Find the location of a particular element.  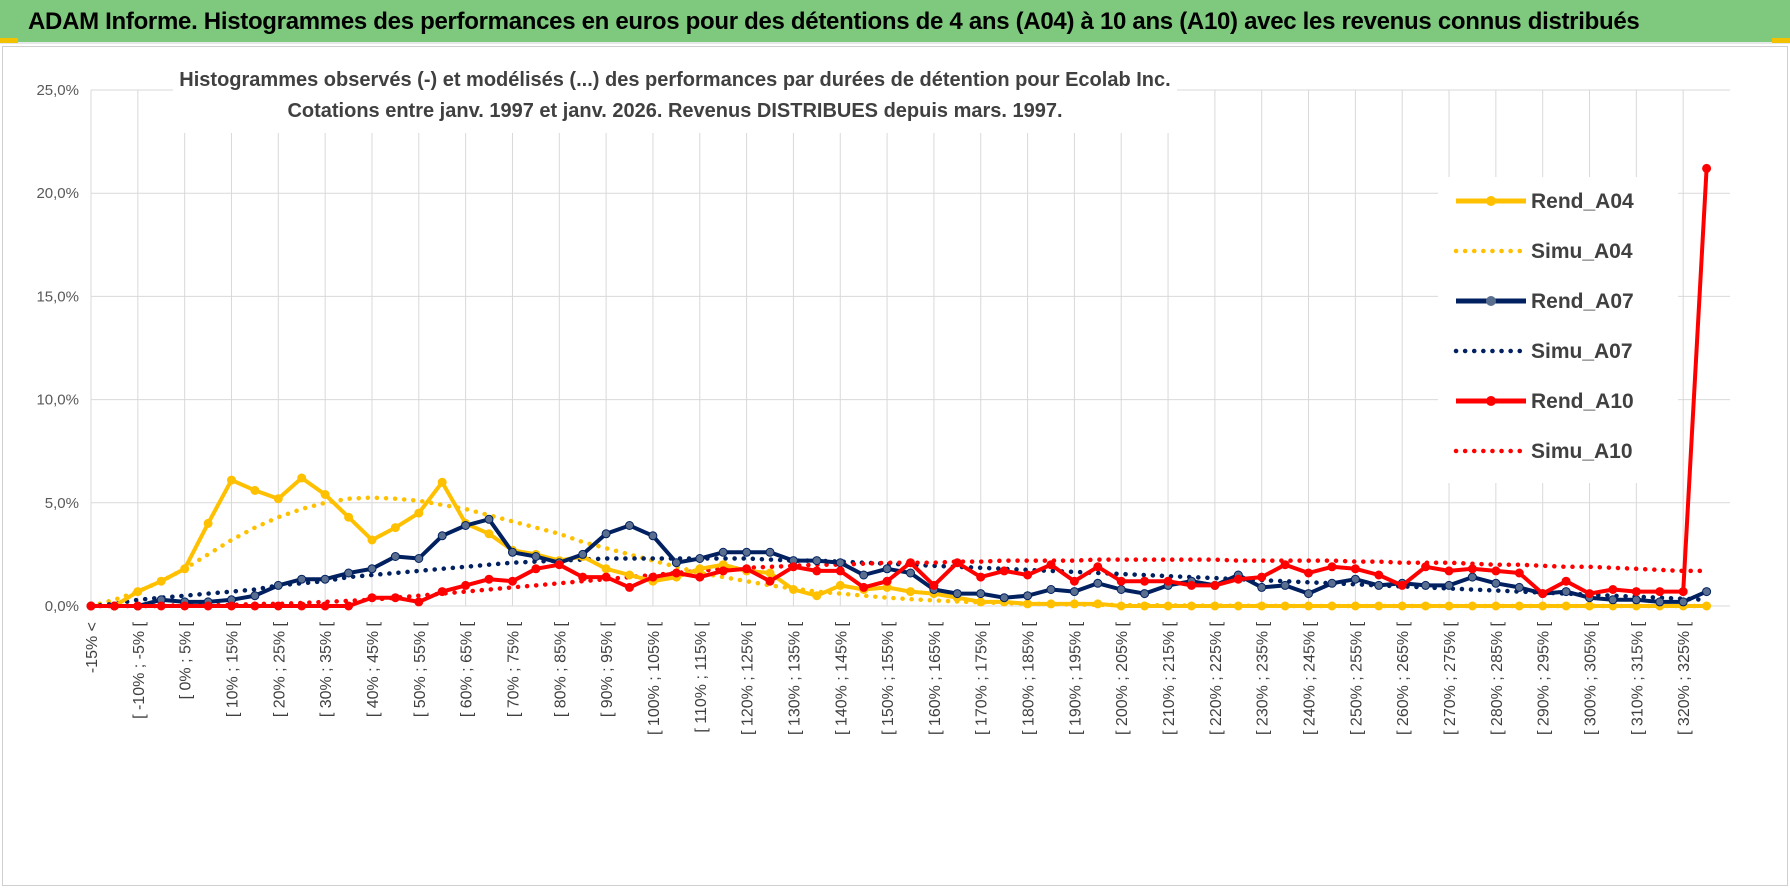

x-tick-label: [ 50% ; 55% [ is located at coordinates (420, 669).